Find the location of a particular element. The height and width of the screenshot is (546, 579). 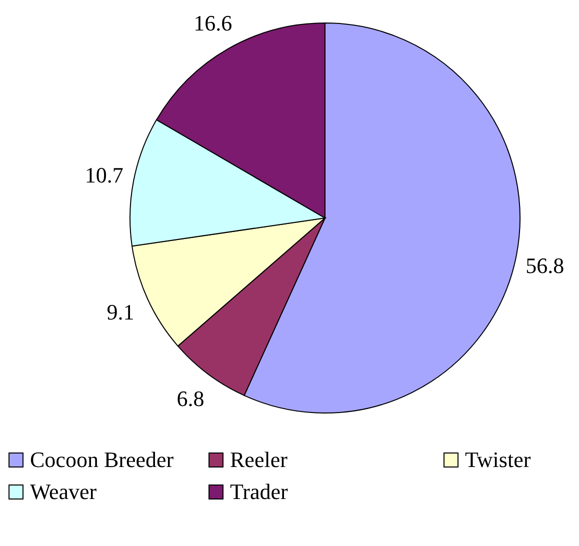

data-label: 56.8 is located at coordinates (545, 265).